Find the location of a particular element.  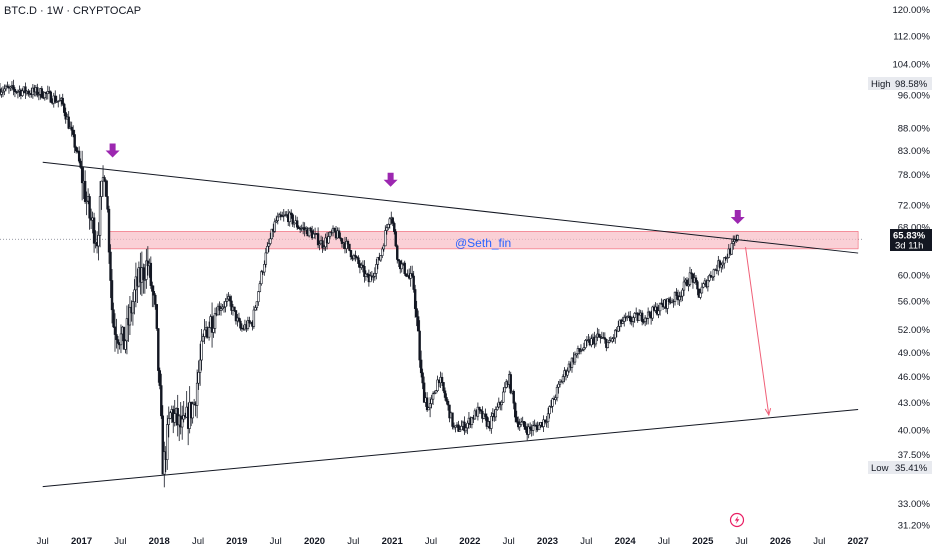

upper-trendline is located at coordinates (450, 207).